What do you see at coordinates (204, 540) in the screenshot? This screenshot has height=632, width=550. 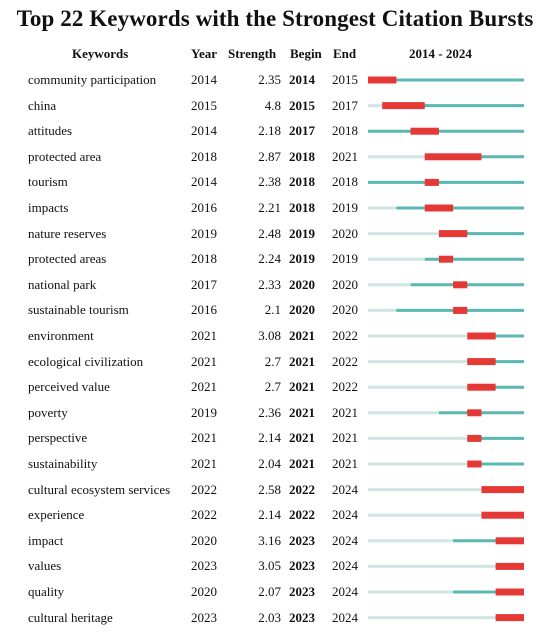 I see `year-cell: 2020` at bounding box center [204, 540].